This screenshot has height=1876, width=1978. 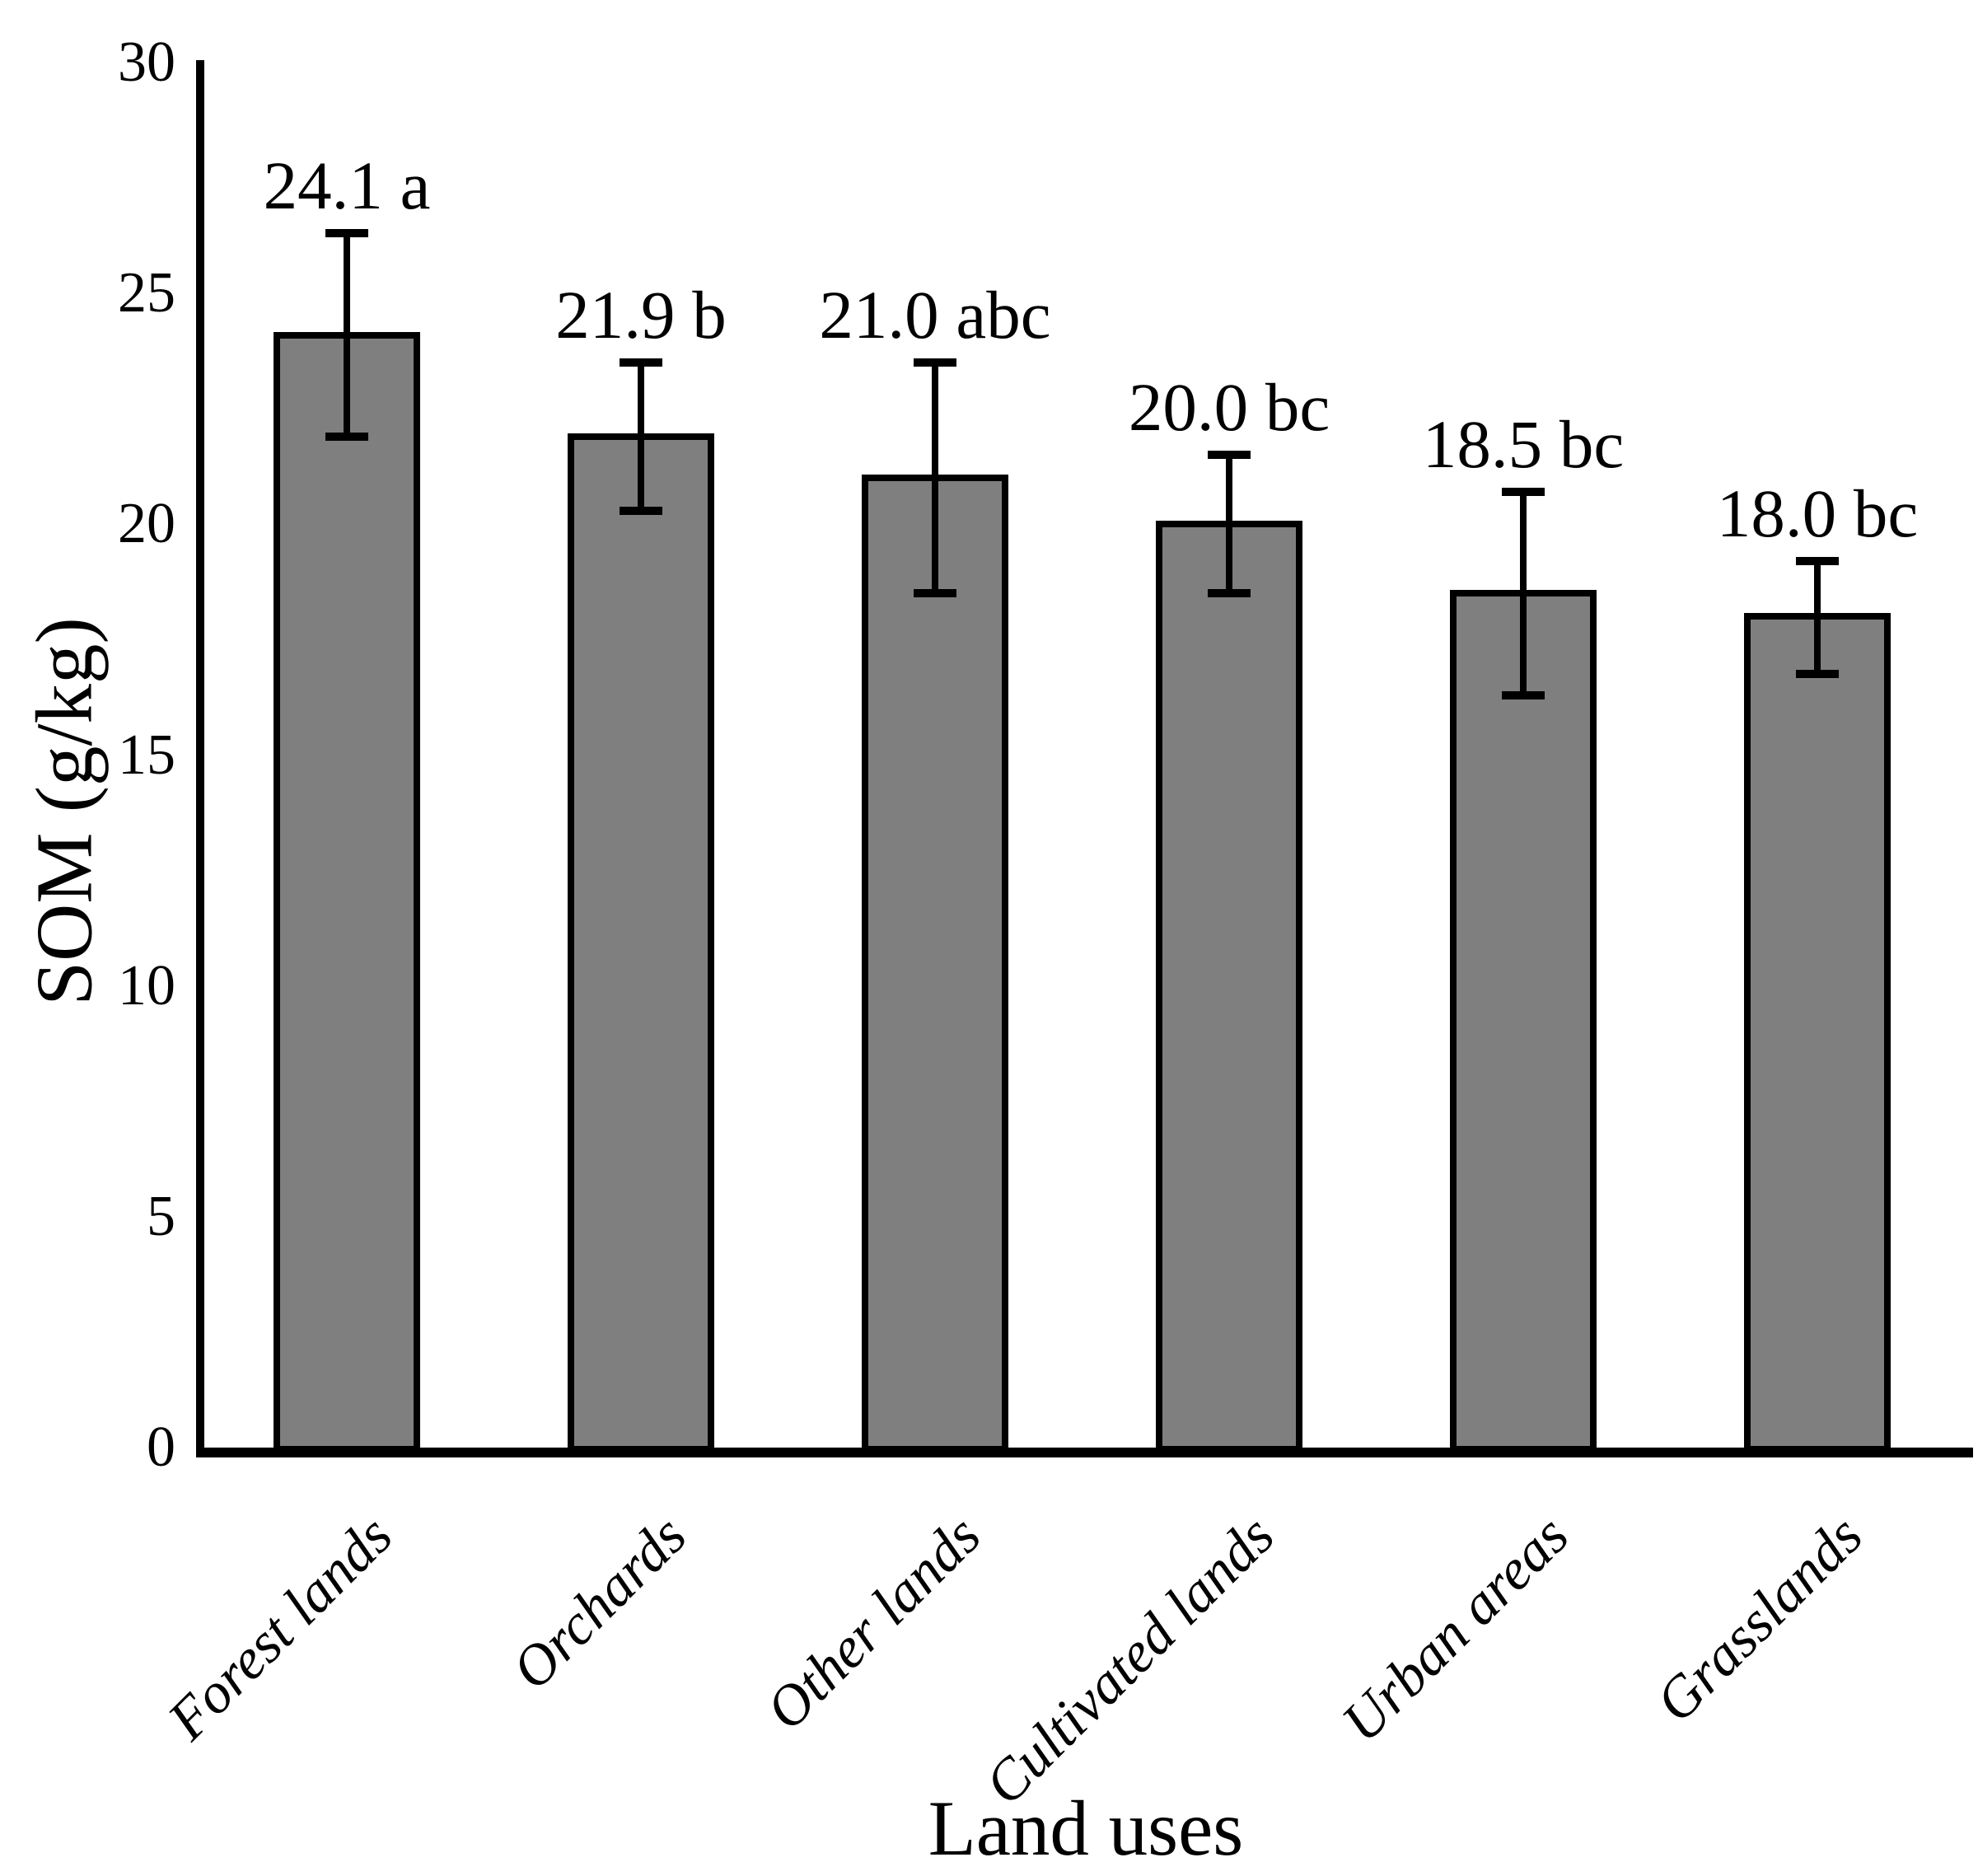 I want to click on x-category-label: Grasslands, so click(x=1759, y=1620).